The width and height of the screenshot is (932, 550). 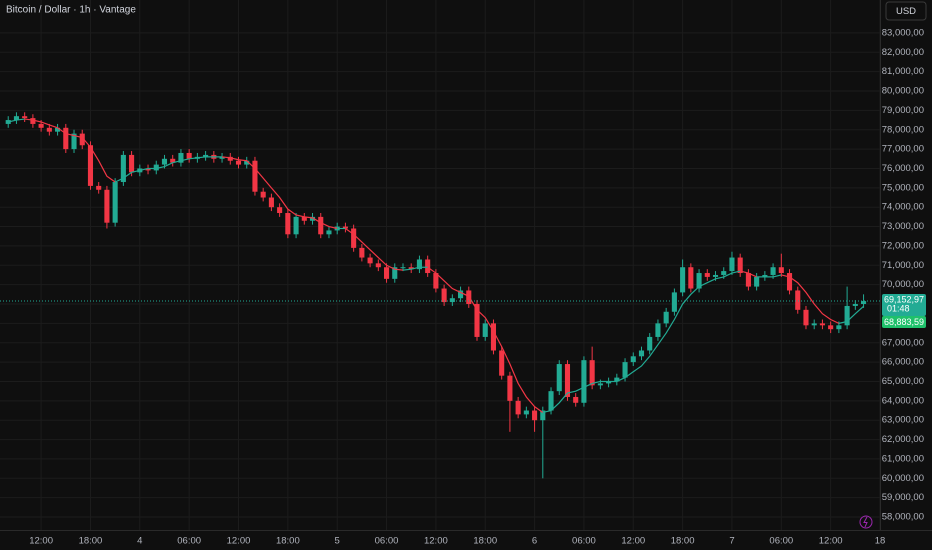 I want to click on ma-price-box, so click(x=904, y=322).